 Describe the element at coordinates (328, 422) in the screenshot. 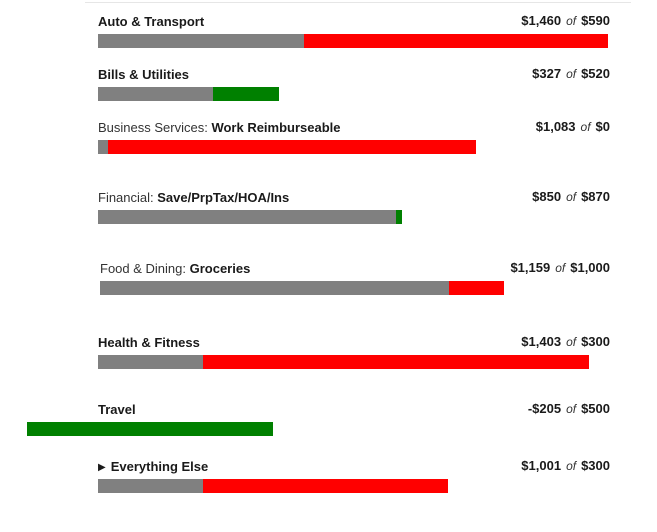

I see `budget-row-travel: Travel -$205 of $500` at that location.